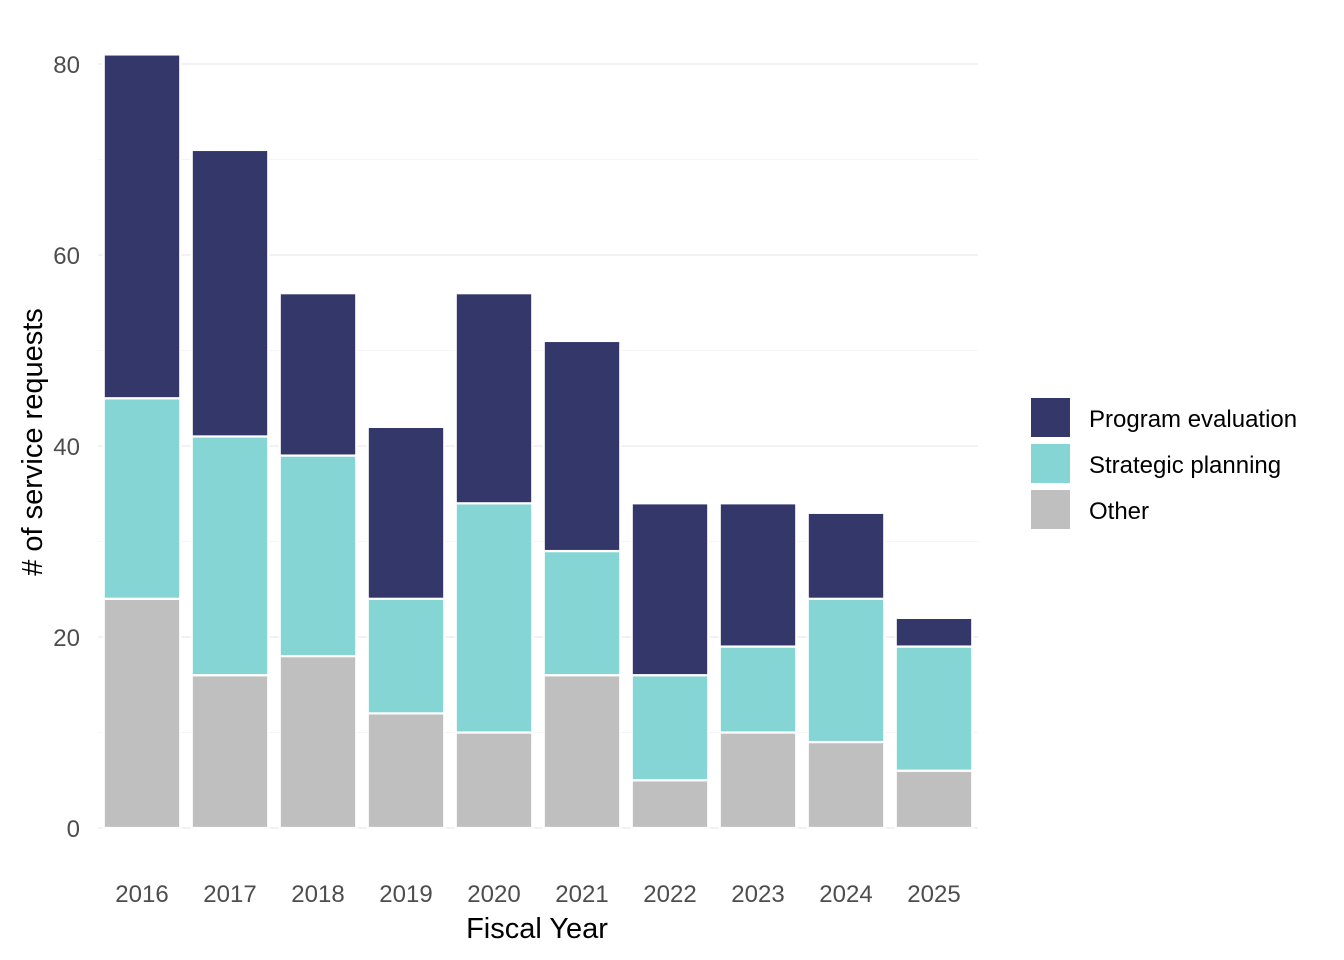 Image resolution: width=1344 pixels, height=960 pixels. I want to click on bar-segment-program-evaluation-2019, so click(406, 512).